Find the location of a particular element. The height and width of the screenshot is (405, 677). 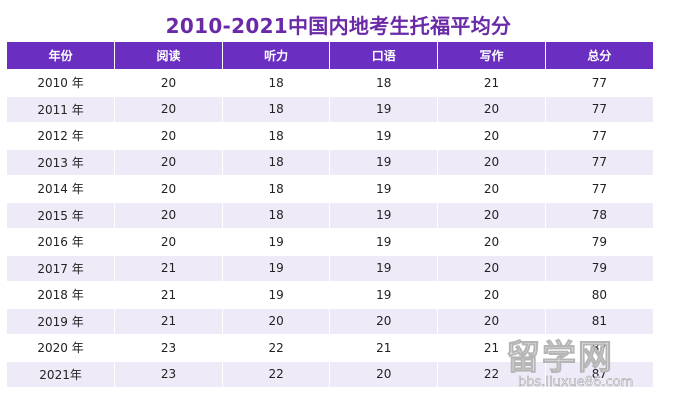

table-row: 2015 年 20 18 19 20 78 is located at coordinates (330, 215).